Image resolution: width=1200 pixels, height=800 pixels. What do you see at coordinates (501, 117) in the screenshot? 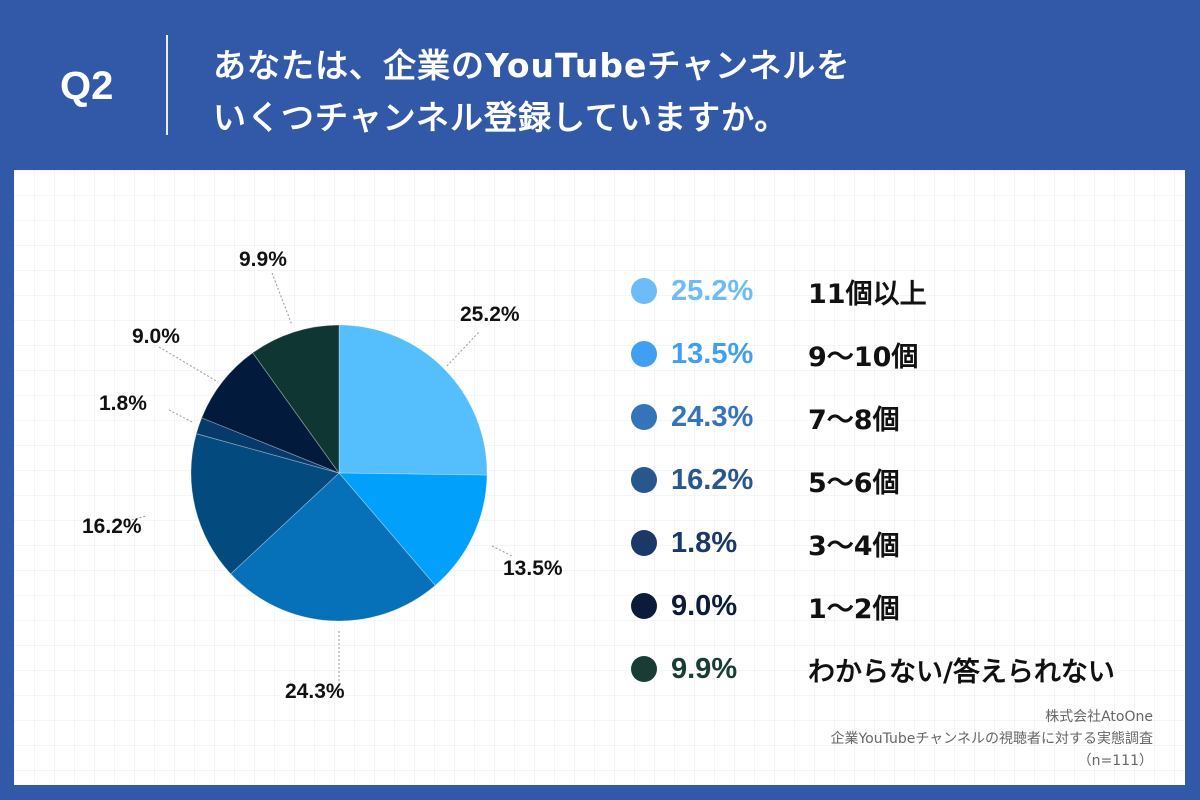
I see `question-title-line2: いくつチャンネル登録していますか。` at bounding box center [501, 117].